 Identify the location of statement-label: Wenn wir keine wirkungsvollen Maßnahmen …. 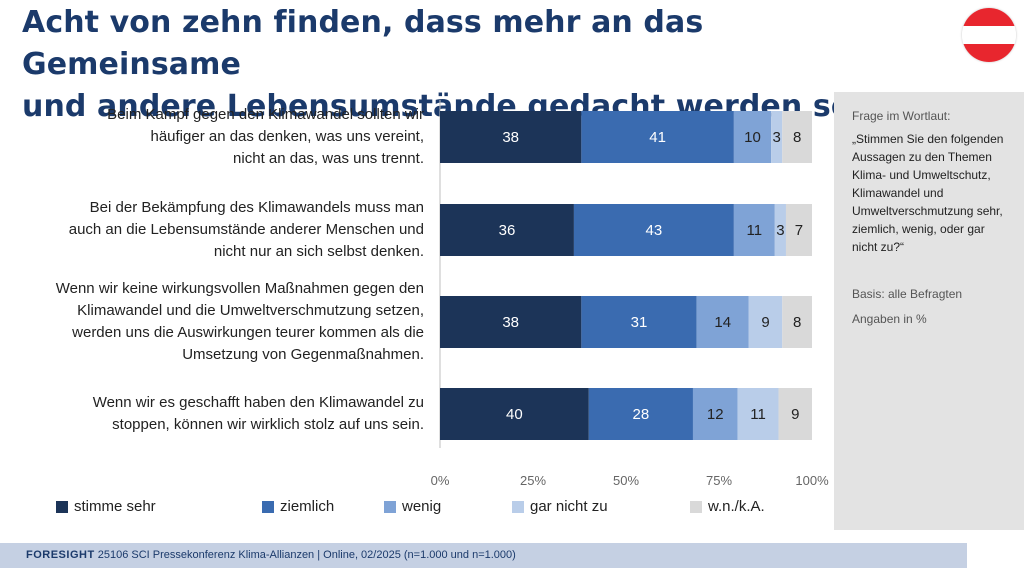
(214, 322).